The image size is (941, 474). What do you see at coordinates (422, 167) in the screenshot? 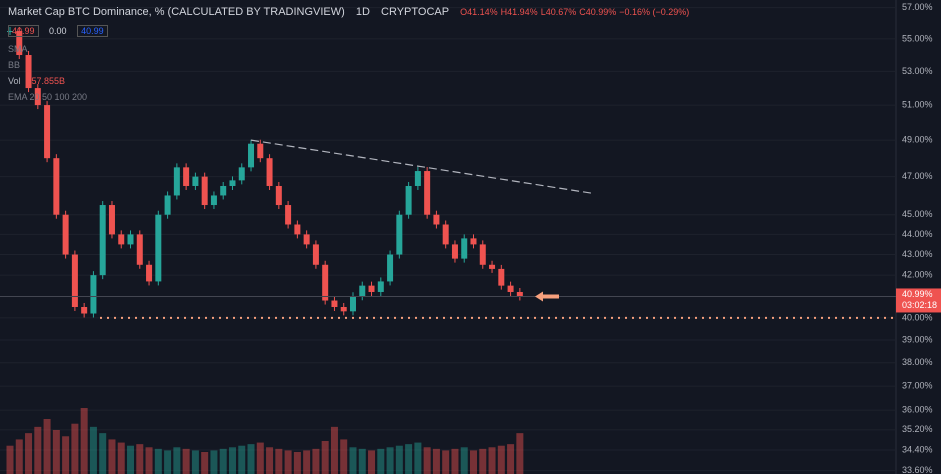
I see `trendline` at bounding box center [422, 167].